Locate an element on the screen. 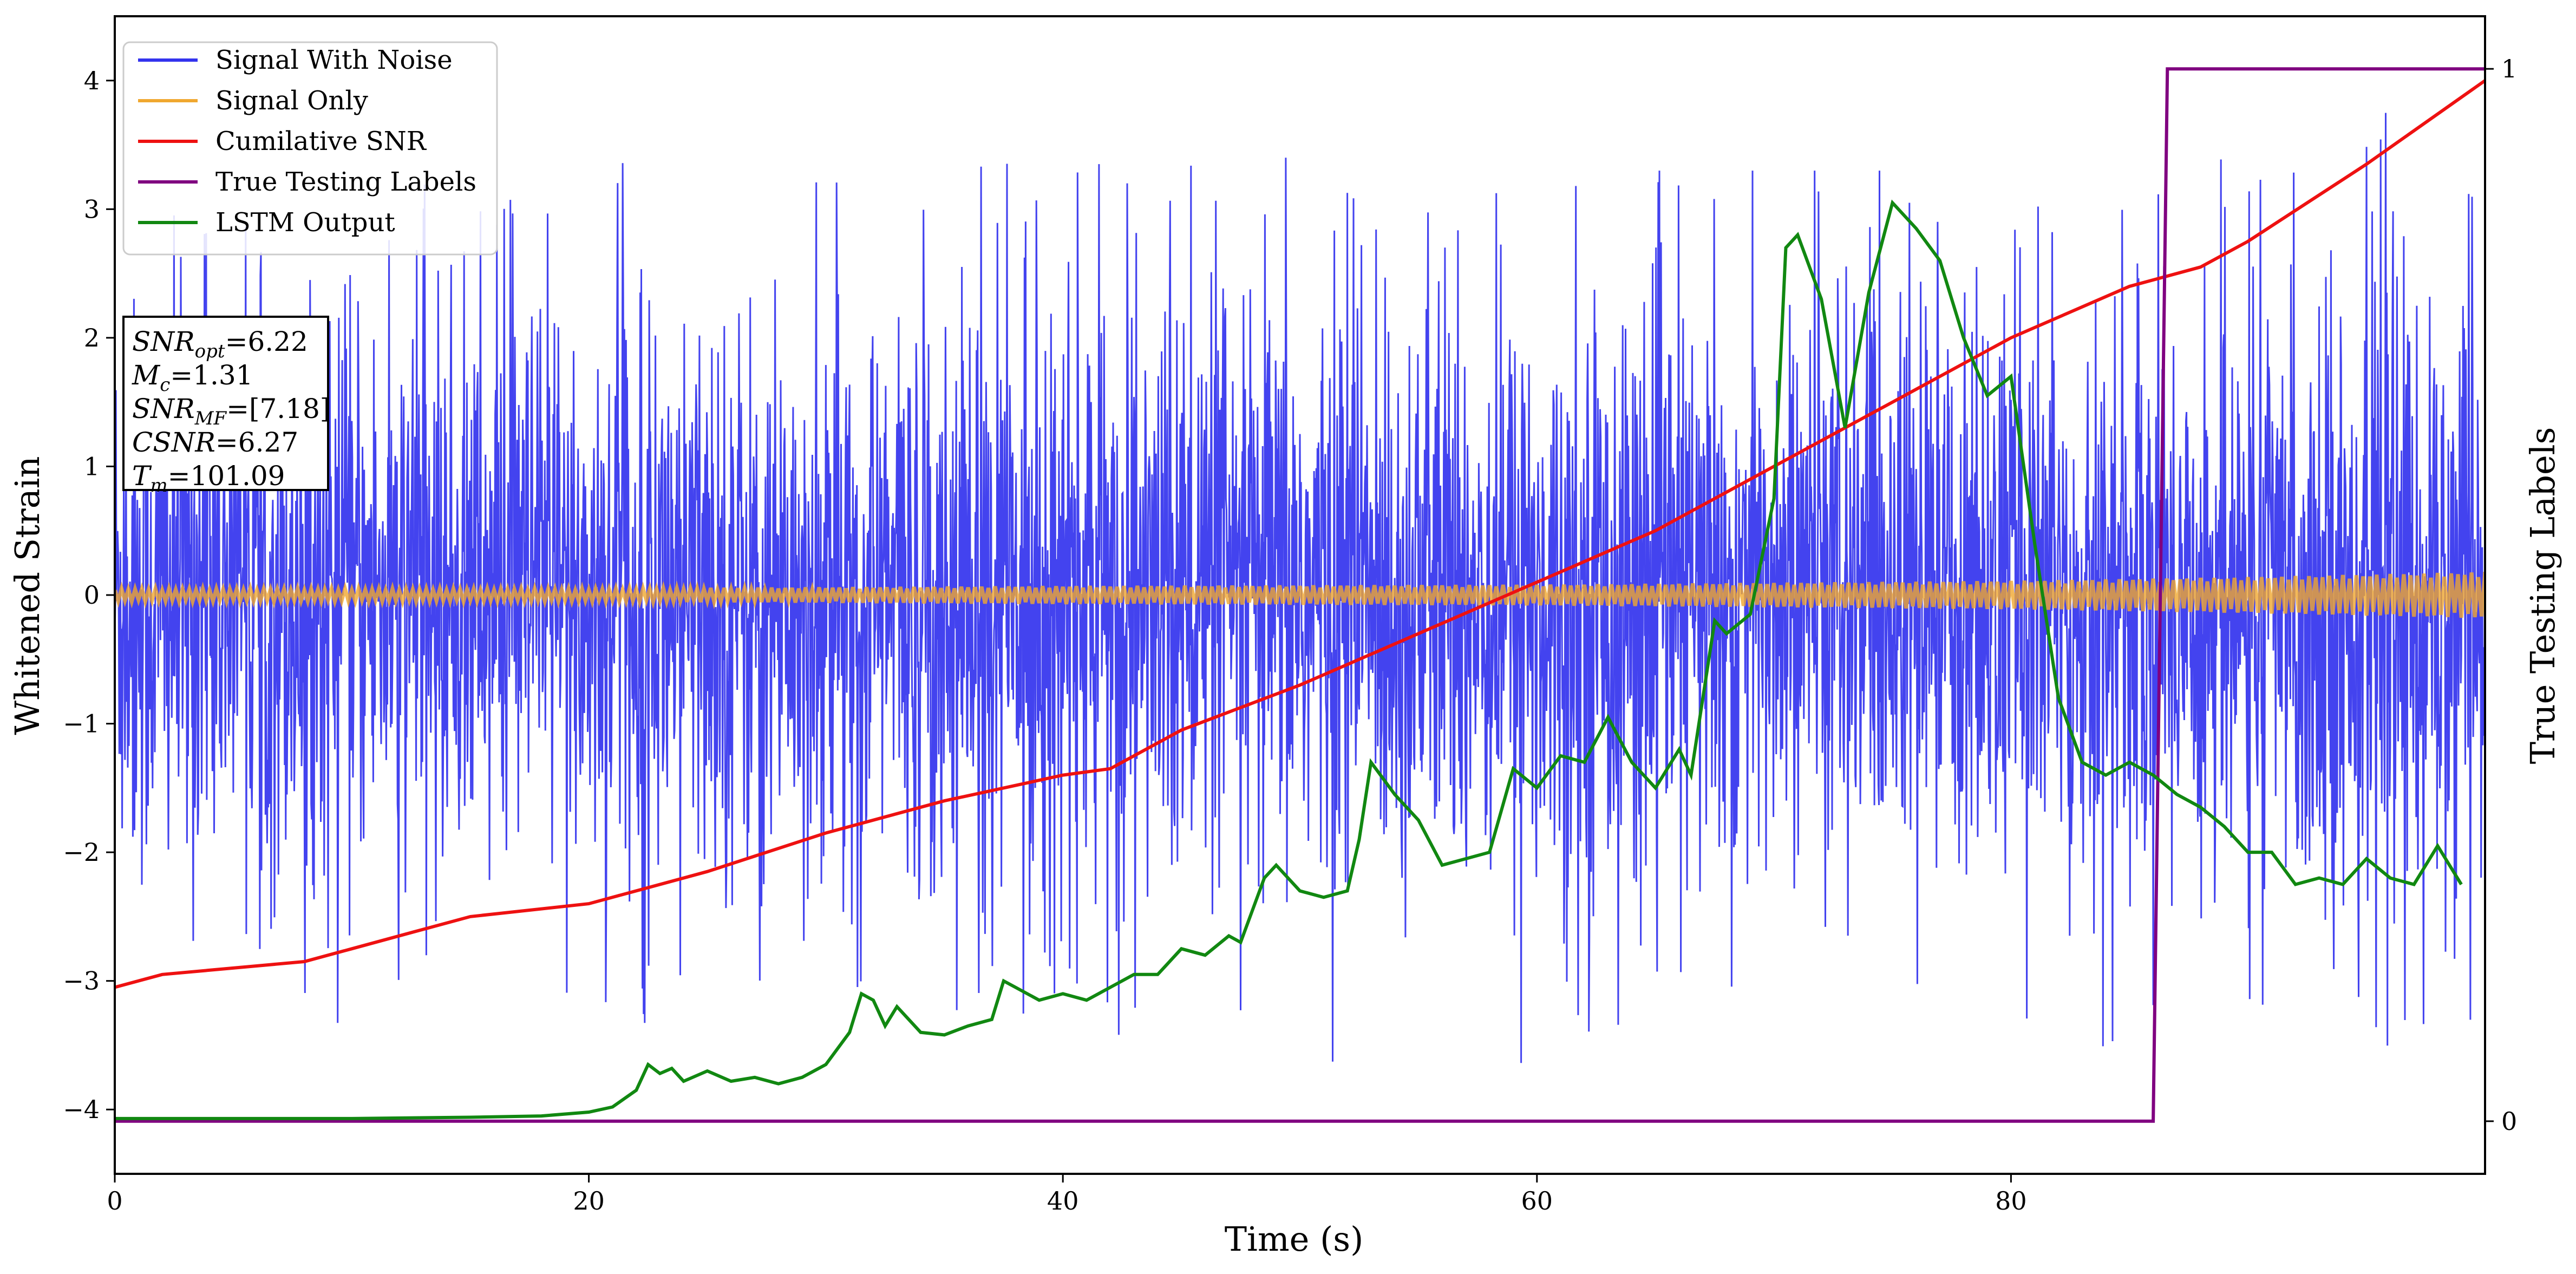 The height and width of the screenshot is (1274, 2576). y-left-tick-label: 0 is located at coordinates (92, 595).